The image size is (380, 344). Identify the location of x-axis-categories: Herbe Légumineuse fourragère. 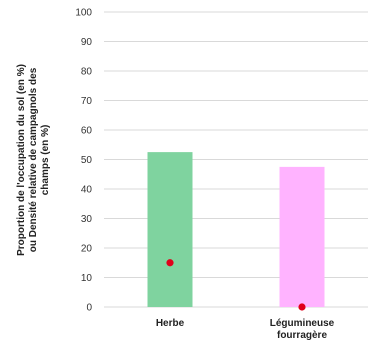
(245, 329).